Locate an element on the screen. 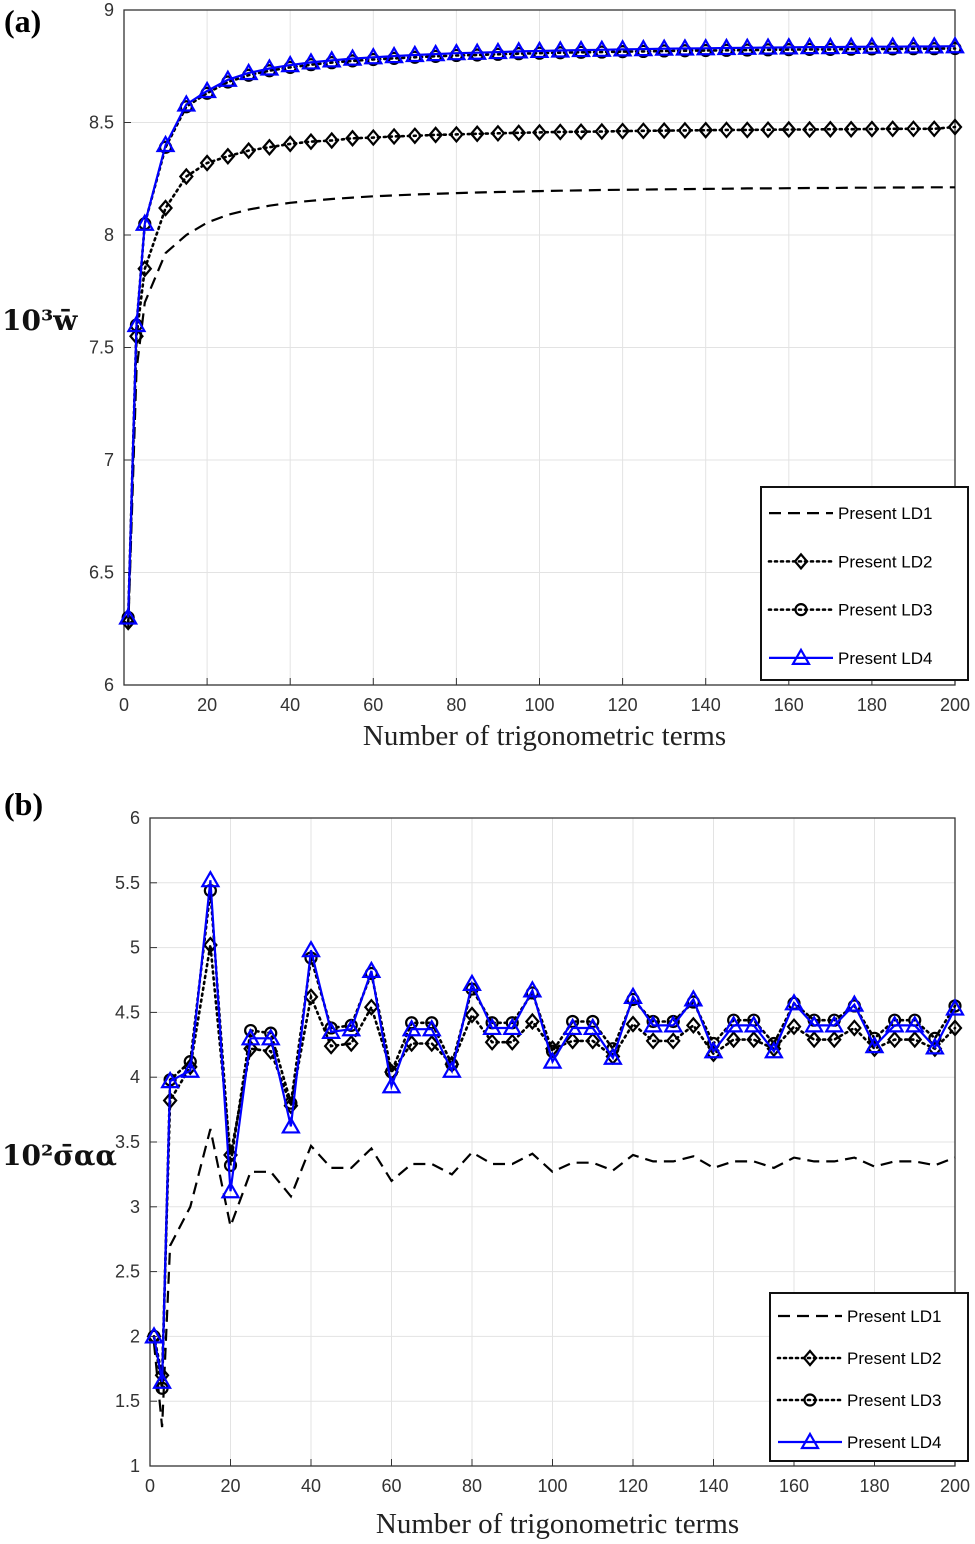 The height and width of the screenshot is (1544, 975). panel-label: (b) is located at coordinates (23, 804).